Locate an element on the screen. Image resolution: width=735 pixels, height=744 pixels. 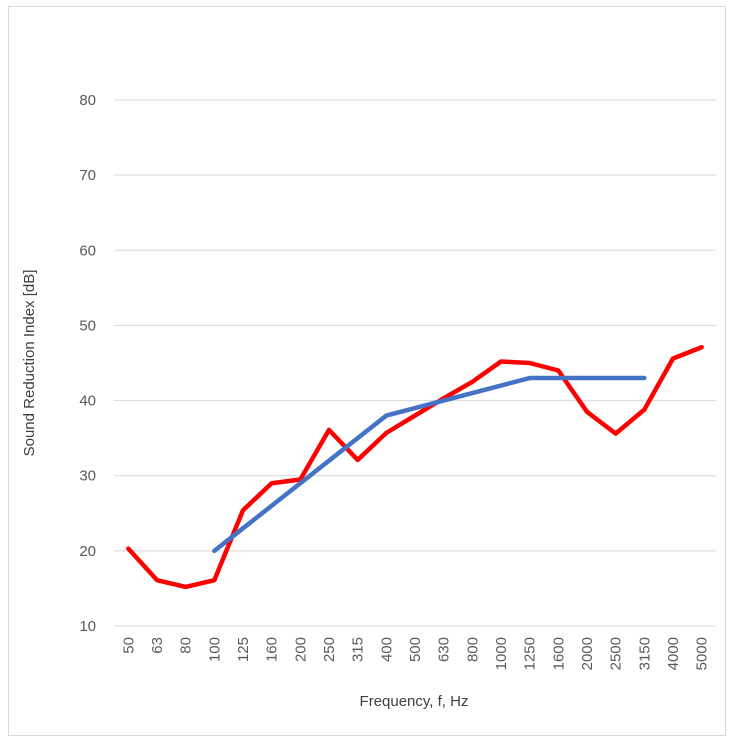
x-tick-label: 5000 is located at coordinates (702, 653).